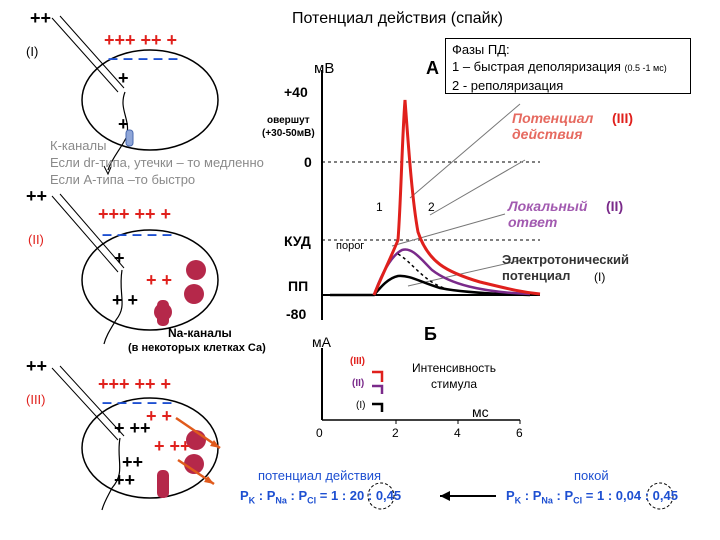  I want to click on k-channel-icon, so click(129, 138).